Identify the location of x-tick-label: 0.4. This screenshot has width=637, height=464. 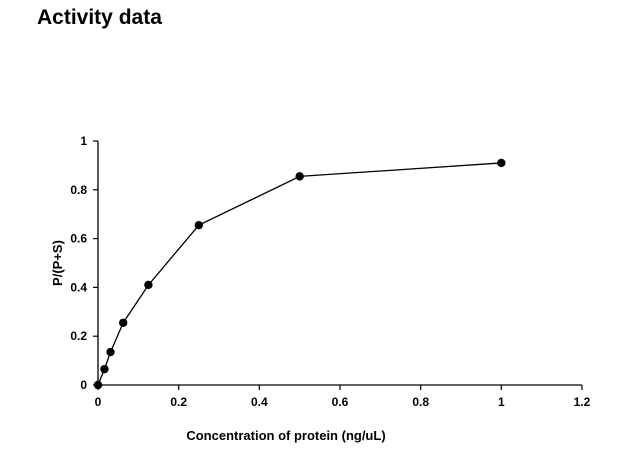
(259, 402).